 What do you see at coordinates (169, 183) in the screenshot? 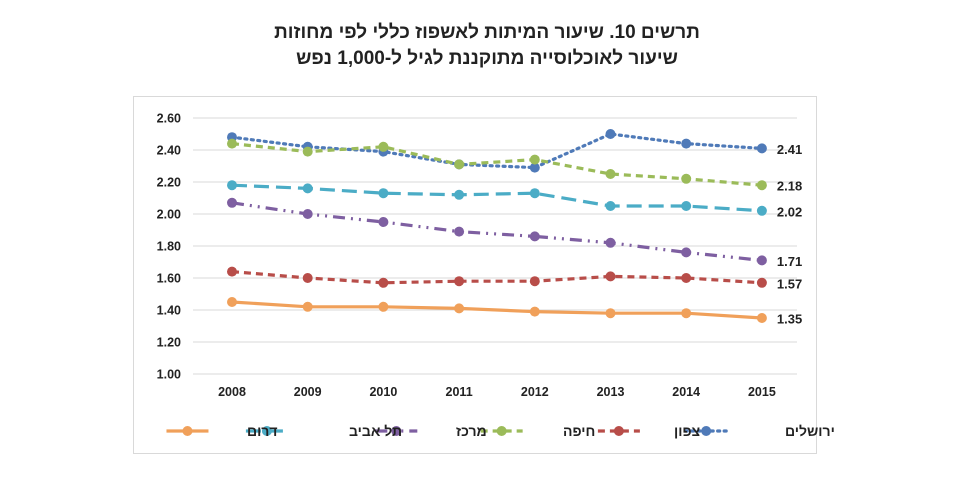
I see `y-tick-label: 2.20` at bounding box center [169, 183].